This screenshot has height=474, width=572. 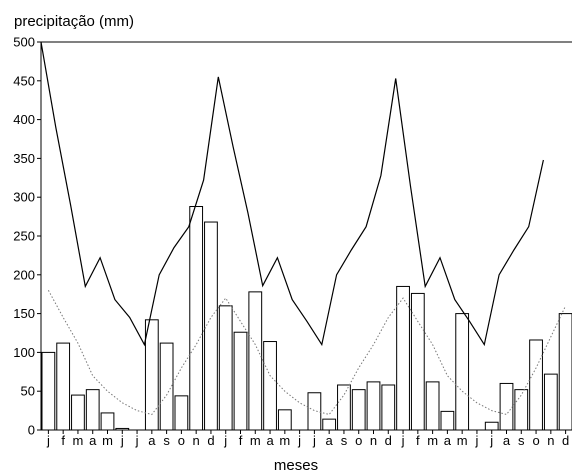 I want to click on x-tick-label-13: f, so click(x=241, y=440).